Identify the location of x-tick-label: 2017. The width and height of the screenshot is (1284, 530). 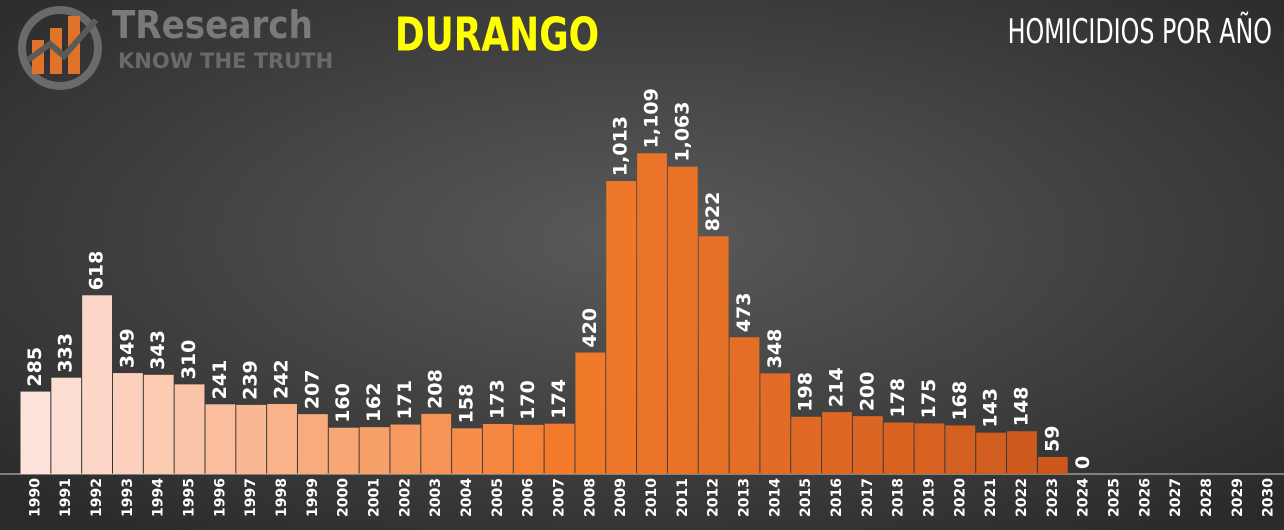
(868, 497).